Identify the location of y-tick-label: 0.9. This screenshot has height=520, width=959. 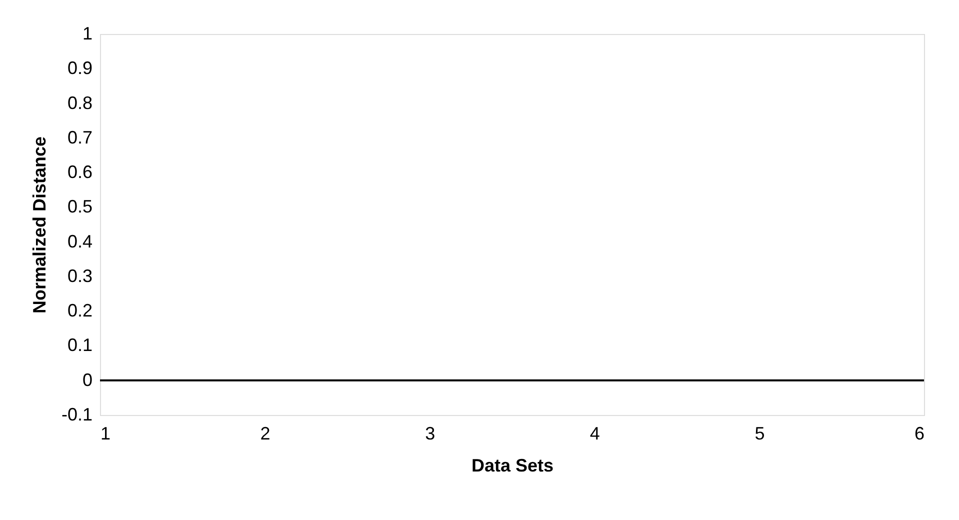
(79, 68).